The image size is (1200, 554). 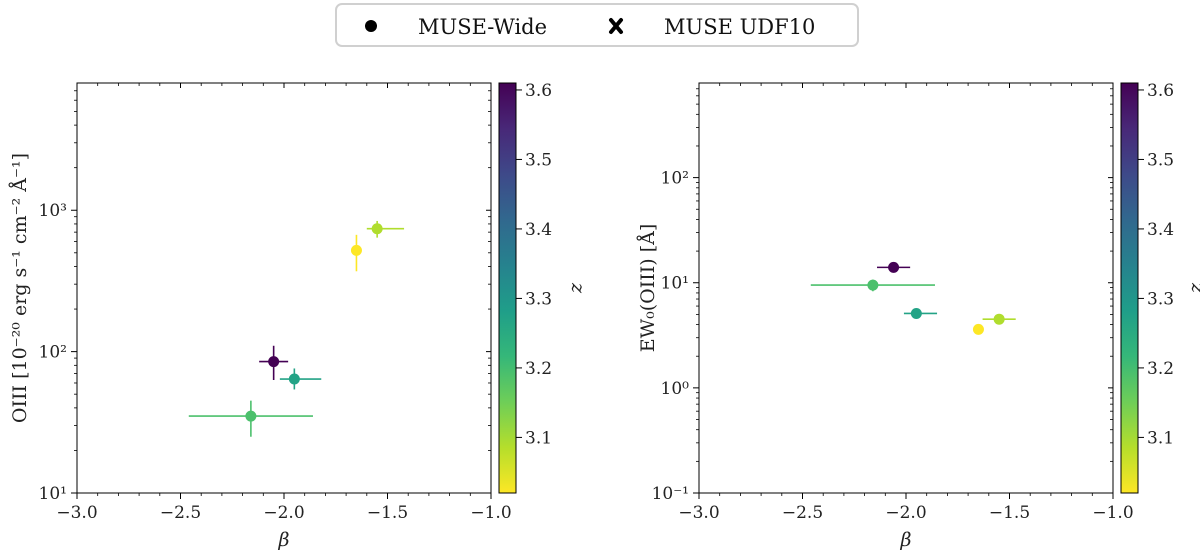 I want to click on legend: MUSE-Wide MUSE UDF10, so click(x=597, y=25).